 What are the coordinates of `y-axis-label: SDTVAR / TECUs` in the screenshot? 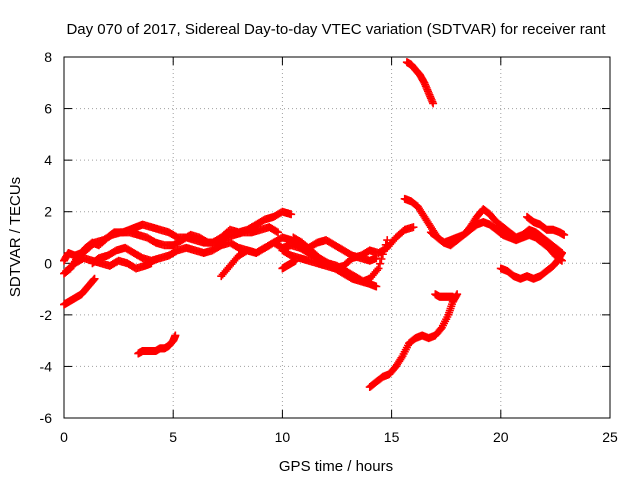 It's located at (15, 237).